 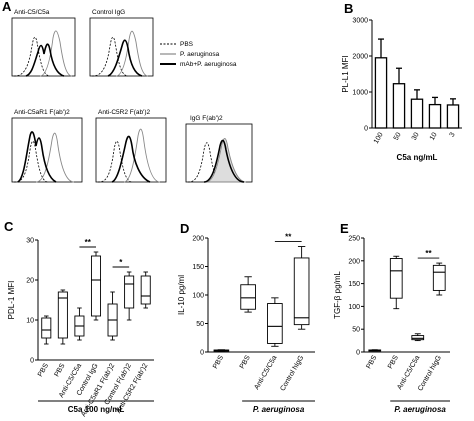 What do you see at coordinates (344, 228) in the screenshot?
I see `panel-e-letter: E` at bounding box center [344, 228].